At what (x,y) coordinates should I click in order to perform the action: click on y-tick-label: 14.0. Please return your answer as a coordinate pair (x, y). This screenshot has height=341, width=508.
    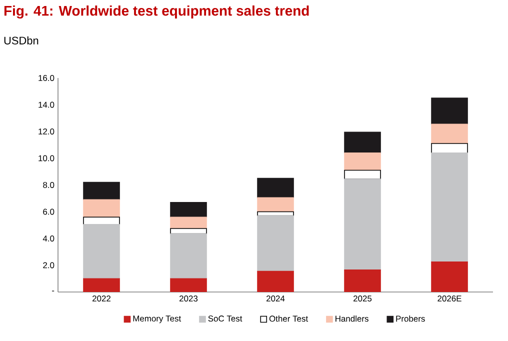
    Looking at the image, I should click on (46, 105).